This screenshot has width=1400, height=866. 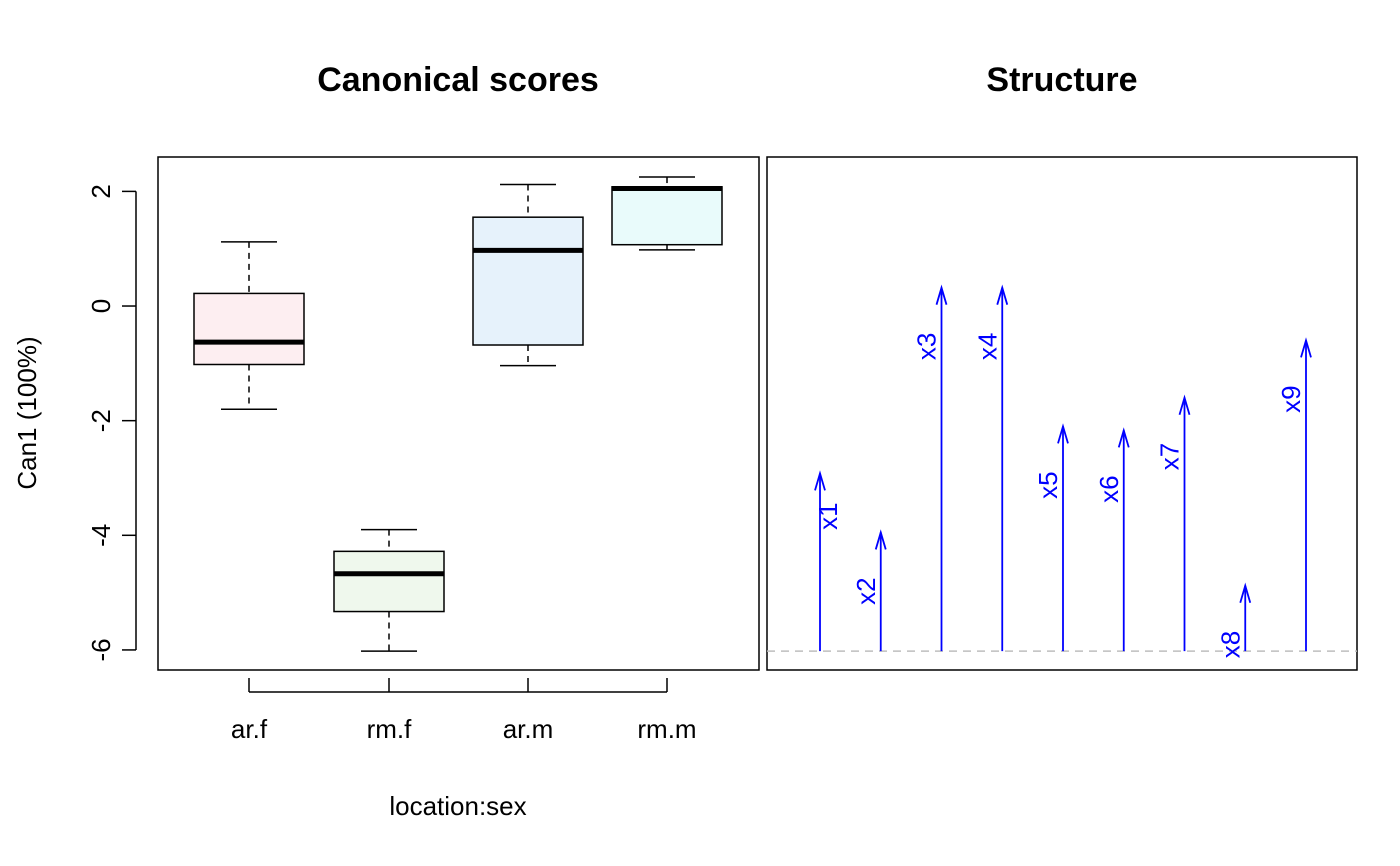 I want to click on y-tick-label: -4, so click(x=101, y=535).